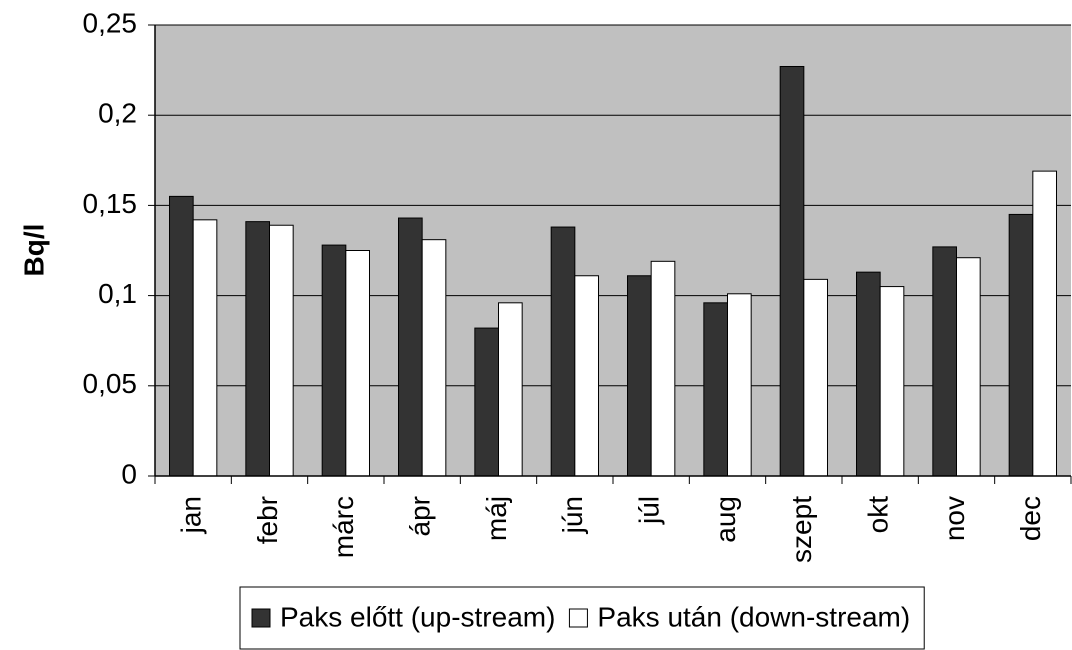 This screenshot has width=1072, height=650. I want to click on legend-label: Paks előtt (up-stream), so click(417, 616).